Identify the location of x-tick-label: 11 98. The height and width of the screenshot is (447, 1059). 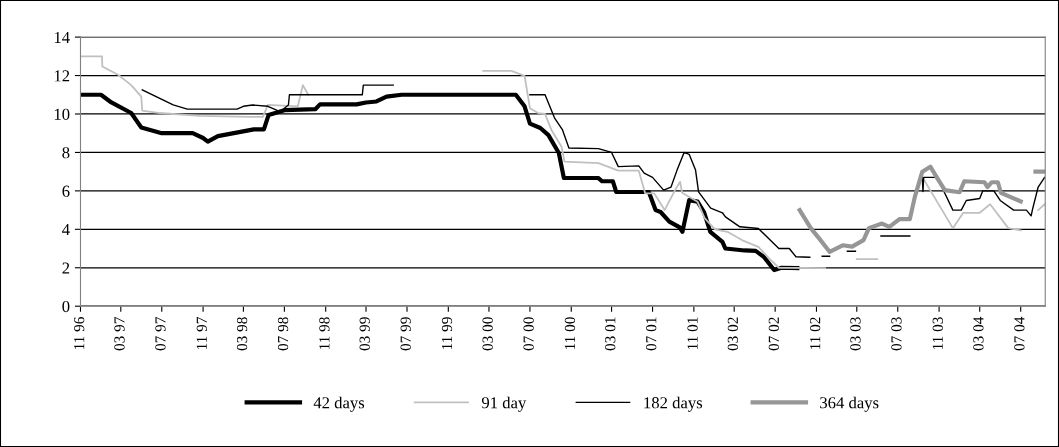
(324, 333).